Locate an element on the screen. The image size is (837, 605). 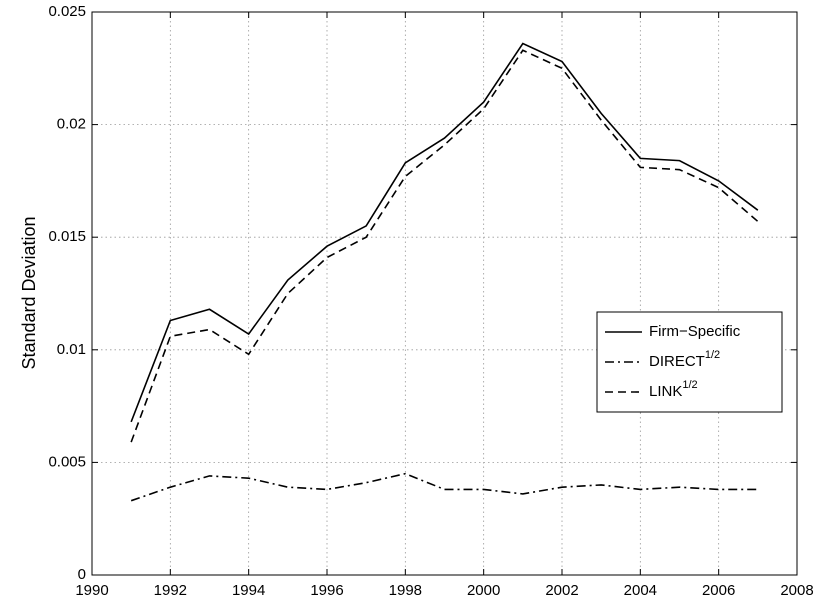
legend-name: LINK is located at coordinates (665, 391).